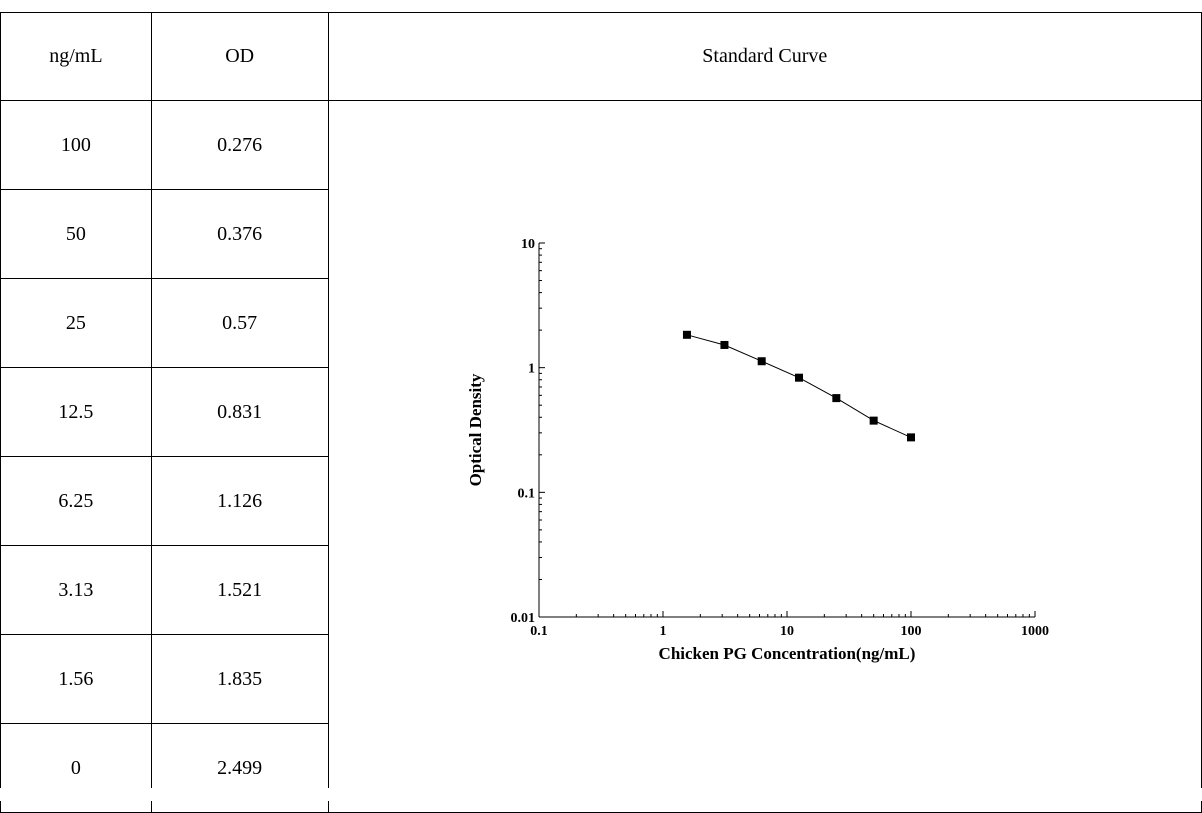 The width and height of the screenshot is (1202, 813). I want to click on concentration-cell: 1.56, so click(76, 679).